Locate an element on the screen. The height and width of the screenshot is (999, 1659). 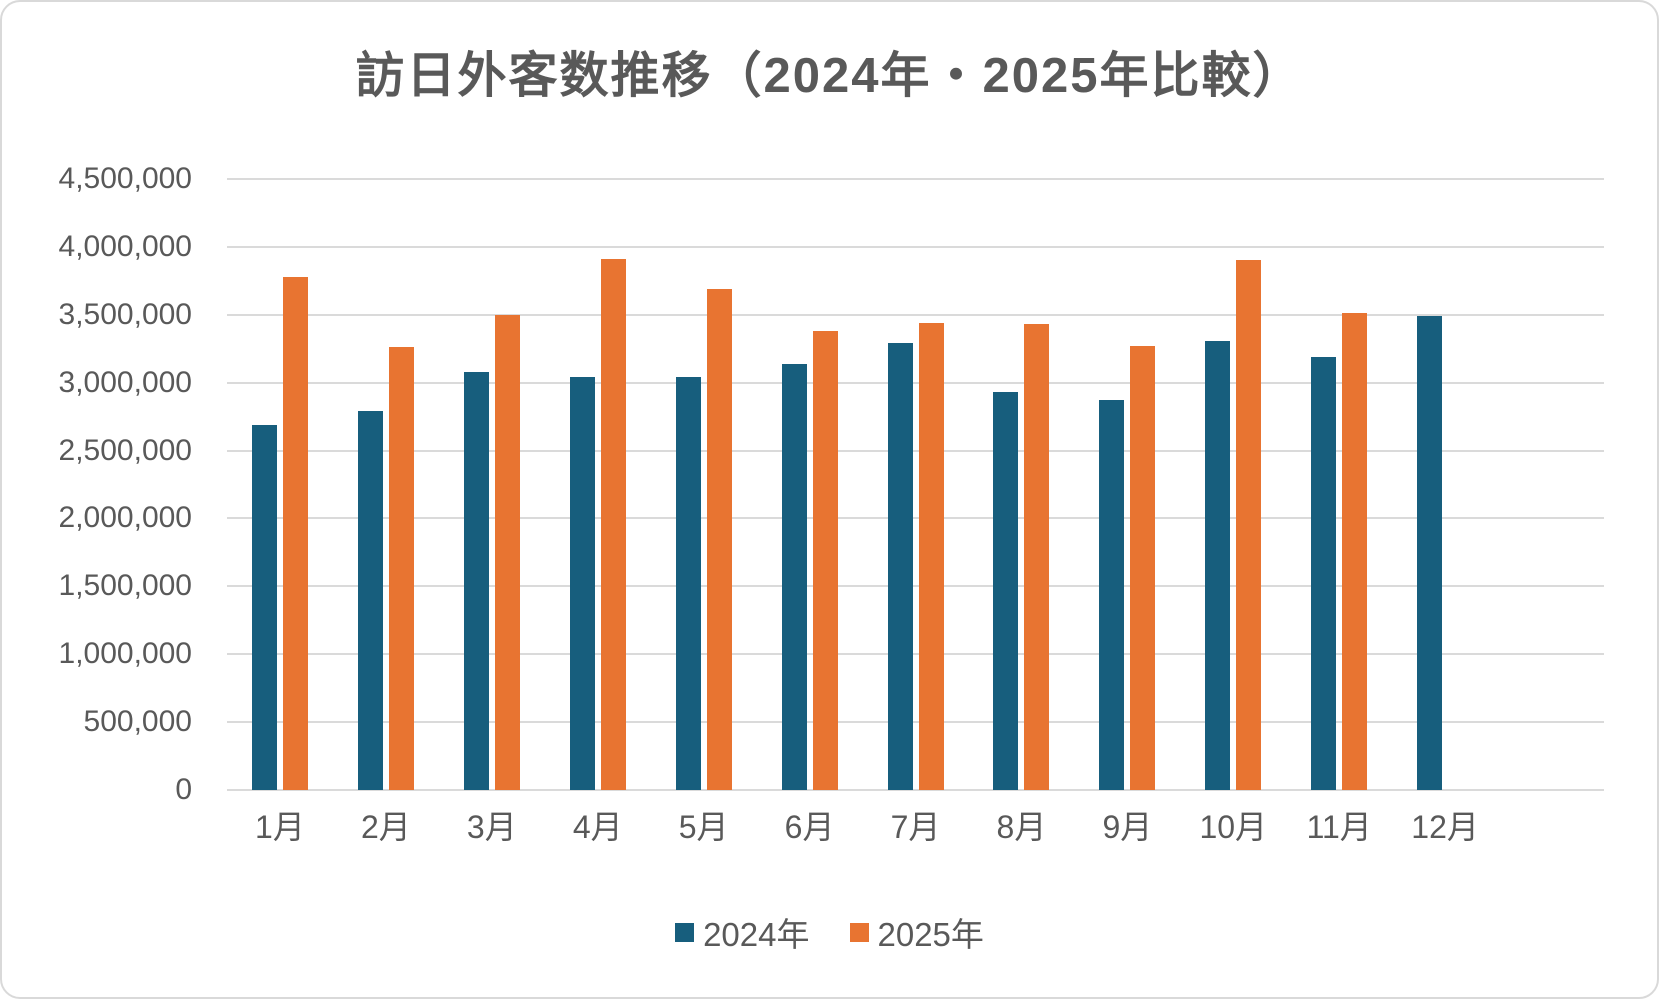
x-axis-tick-label: 5月 is located at coordinates (703, 827).